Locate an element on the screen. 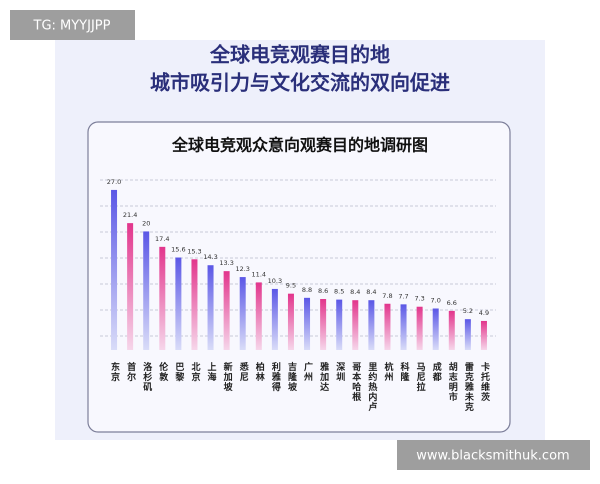  x-tick-label: 伦敦 is located at coordinates (162, 371).